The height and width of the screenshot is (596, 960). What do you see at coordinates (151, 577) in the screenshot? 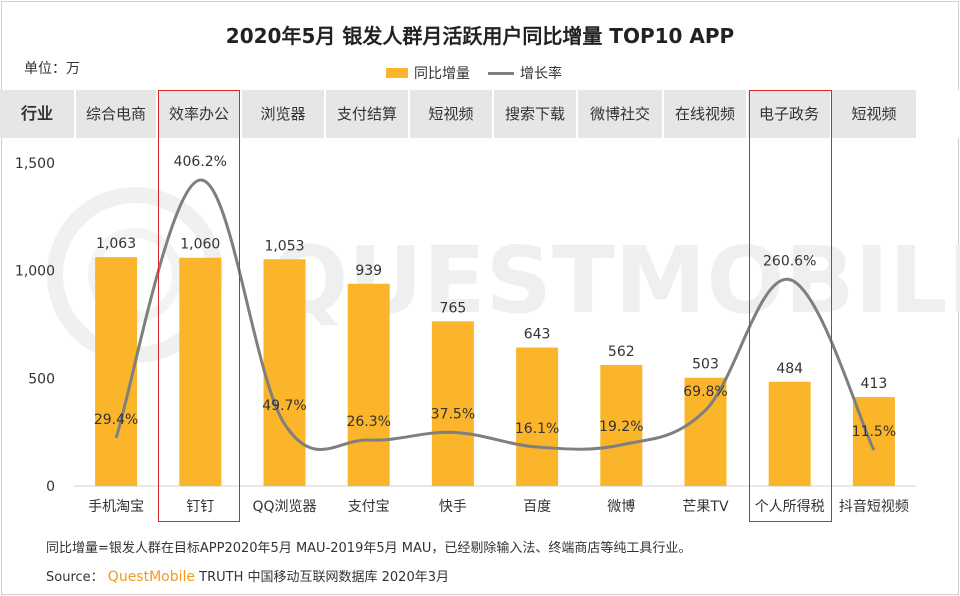
I see `source-brand: QuestMobile` at bounding box center [151, 577].